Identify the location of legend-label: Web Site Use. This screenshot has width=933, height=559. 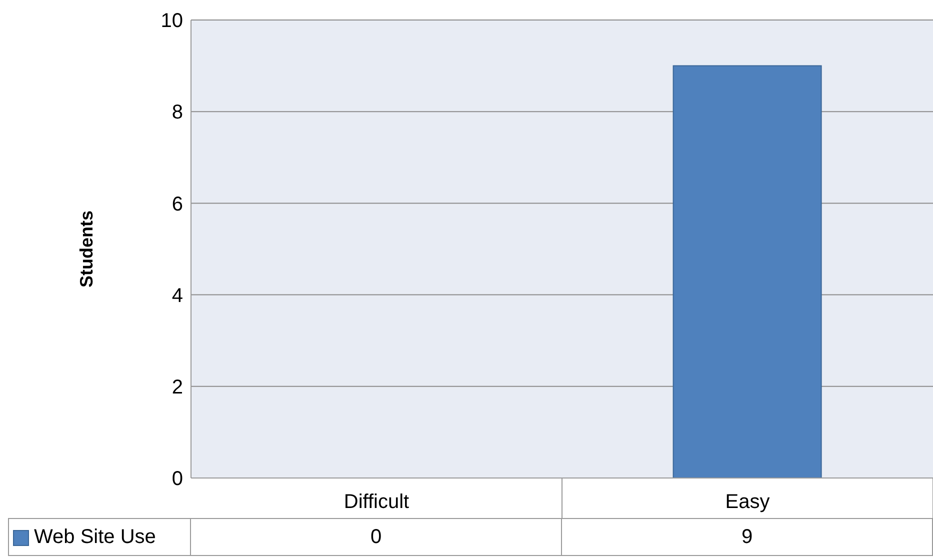
(95, 537).